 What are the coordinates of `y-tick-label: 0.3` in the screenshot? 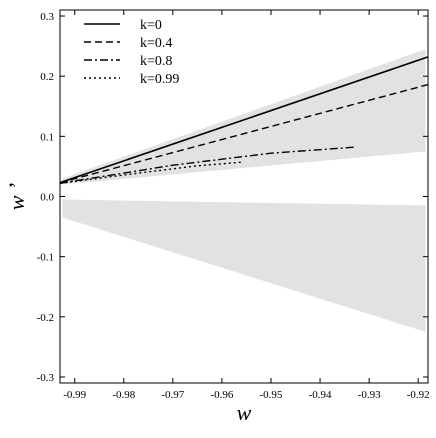 It's located at (47, 17).